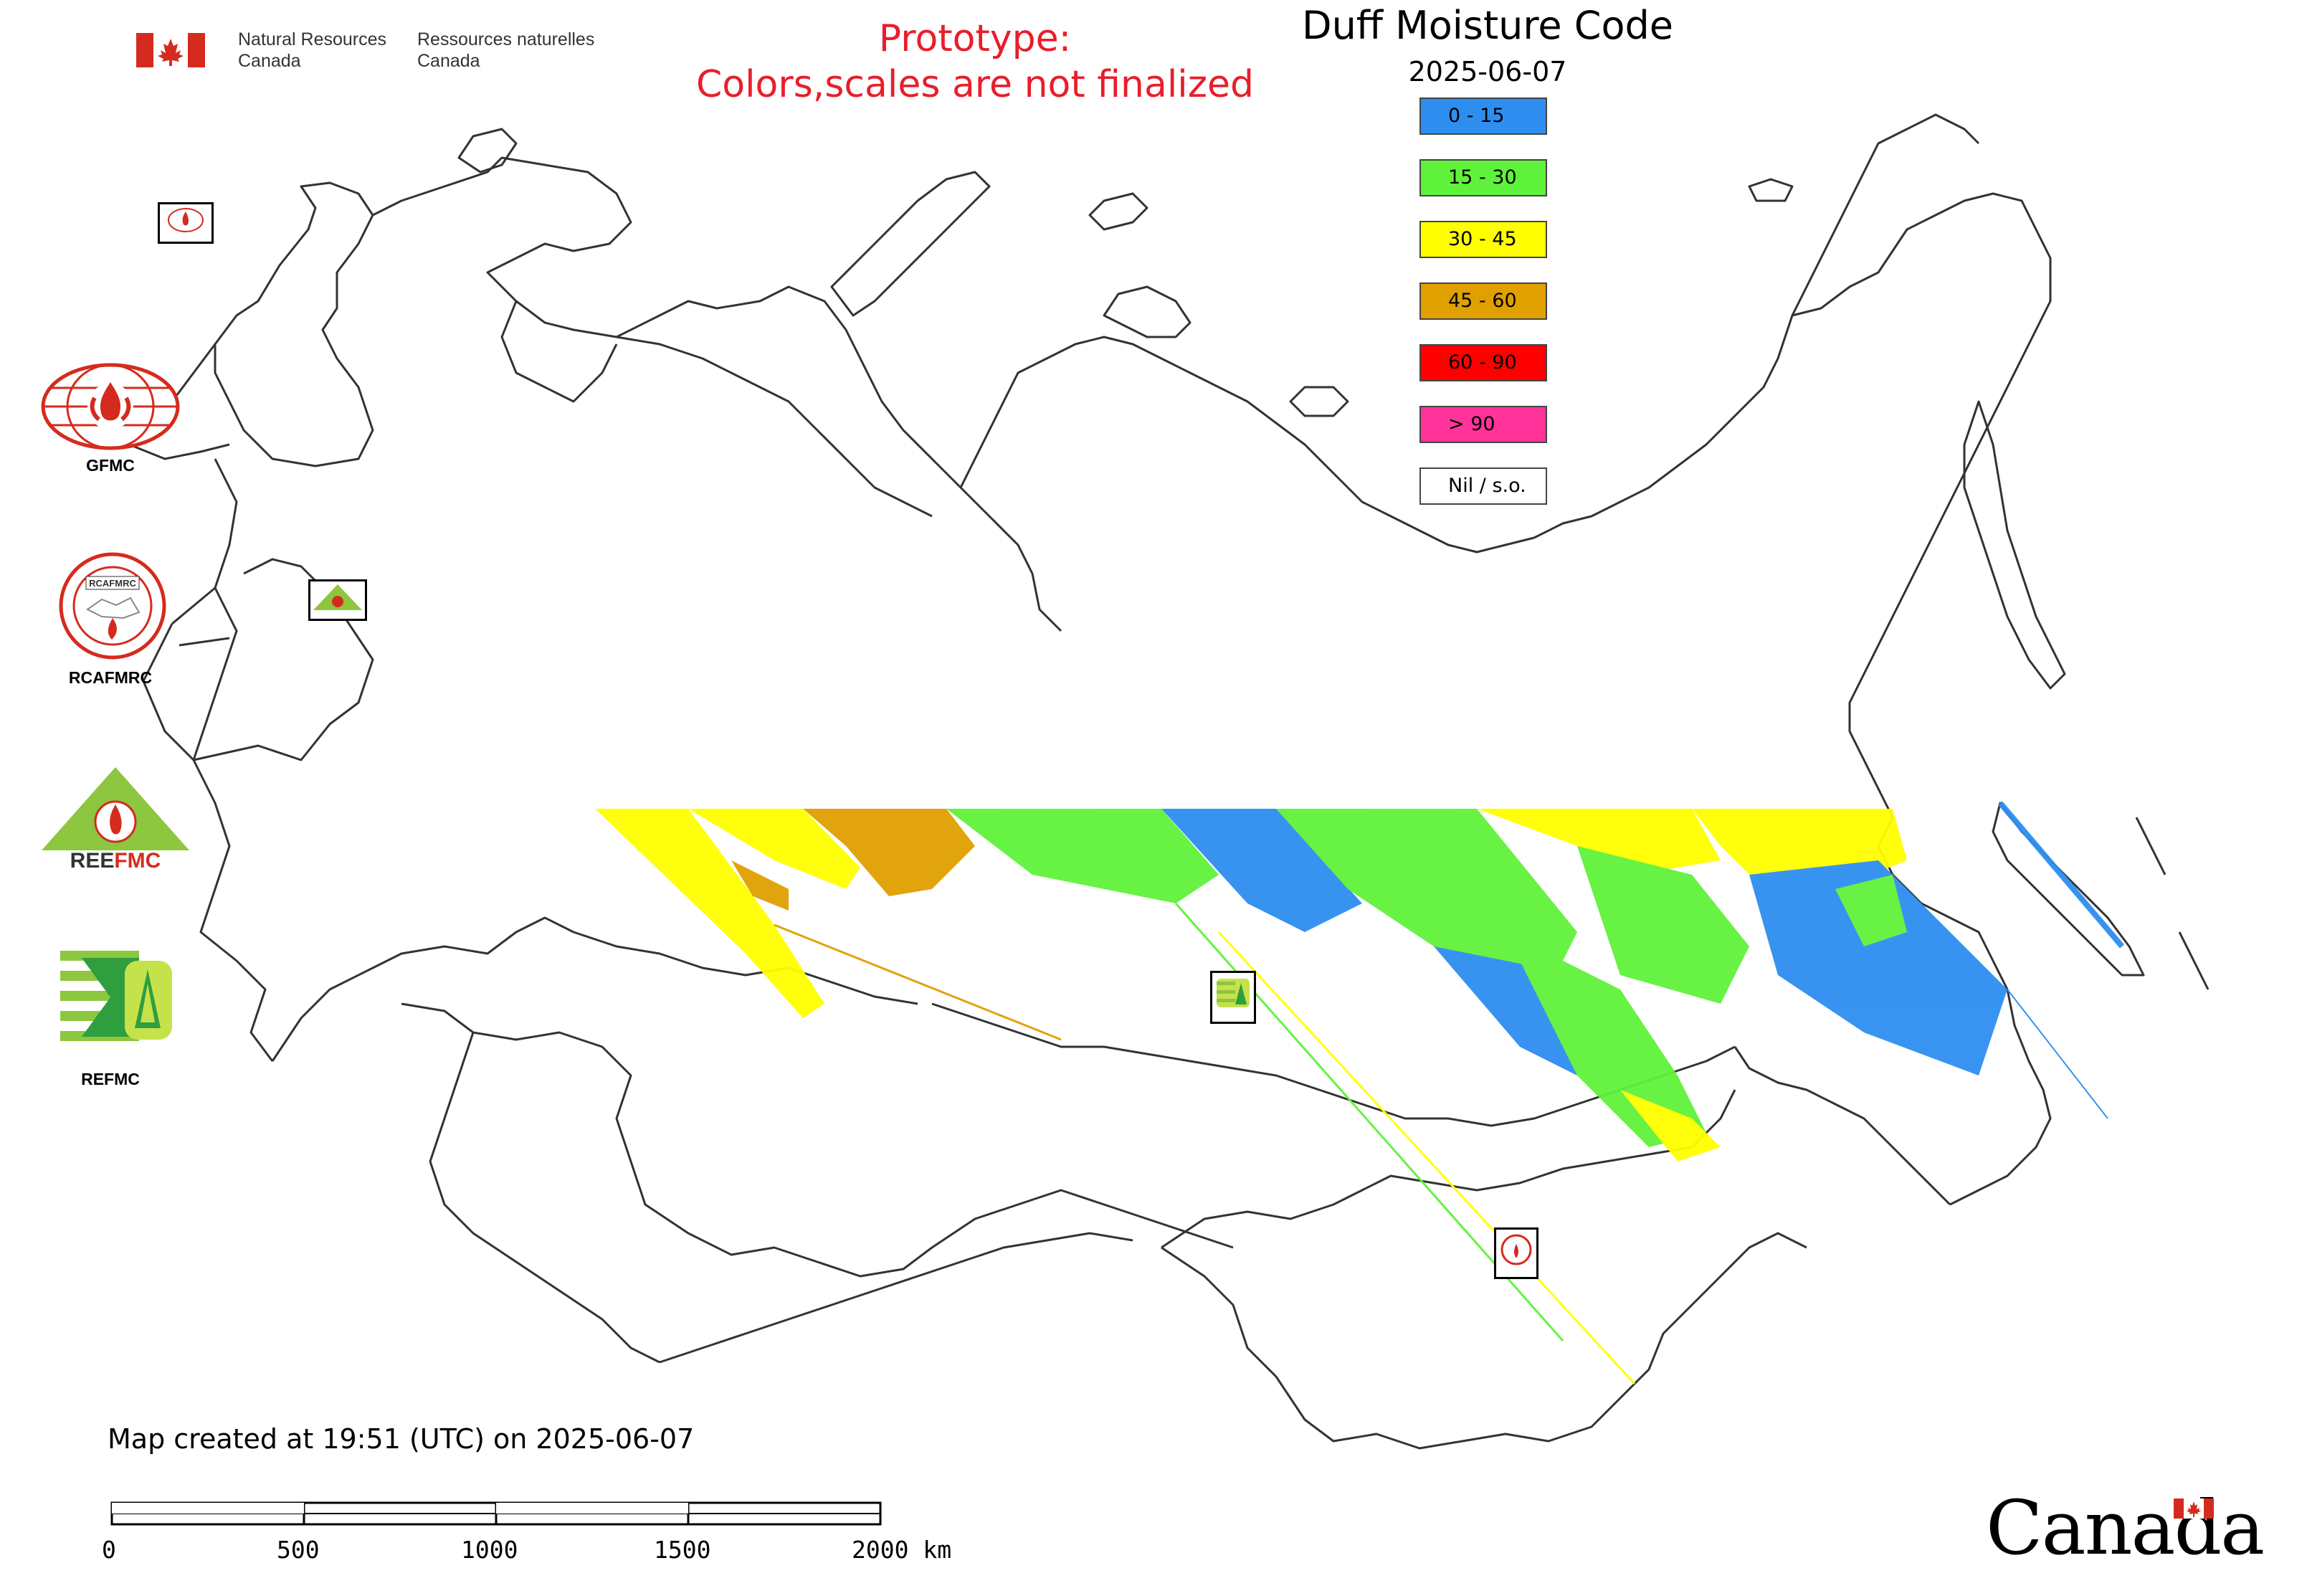 The image size is (2302, 1596). Describe the element at coordinates (111, 677) in the screenshot. I see `rcafmrc-label: RCAFMRC` at that location.